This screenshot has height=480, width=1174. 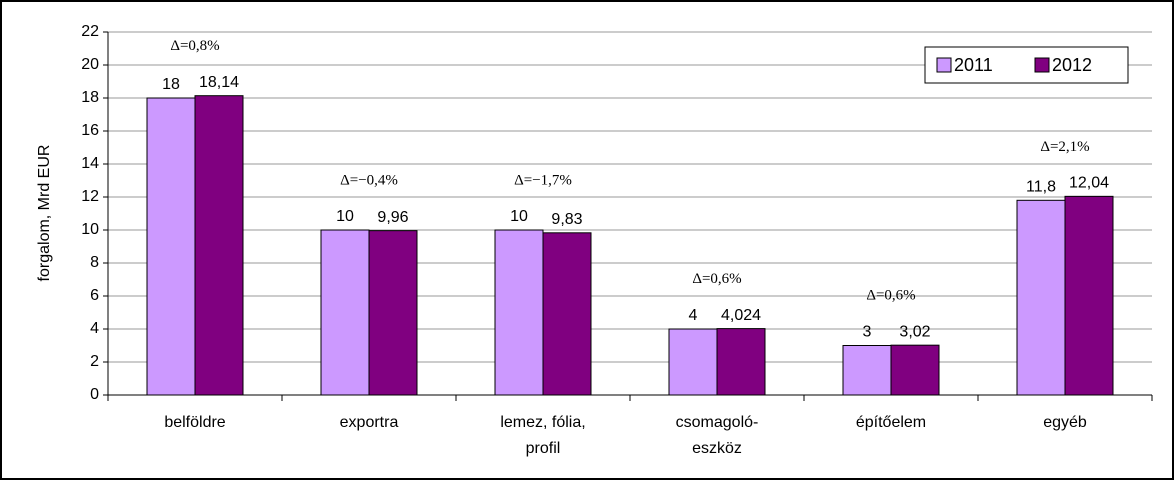 What do you see at coordinates (94, 361) in the screenshot?
I see `y-tick-label: 2` at bounding box center [94, 361].